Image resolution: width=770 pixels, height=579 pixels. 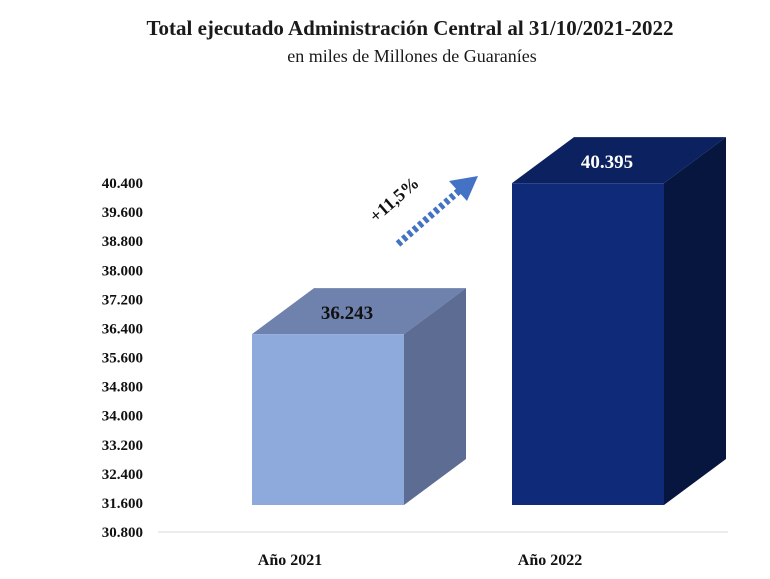 What do you see at coordinates (607, 162) in the screenshot?
I see `data-label: 40.395` at bounding box center [607, 162].